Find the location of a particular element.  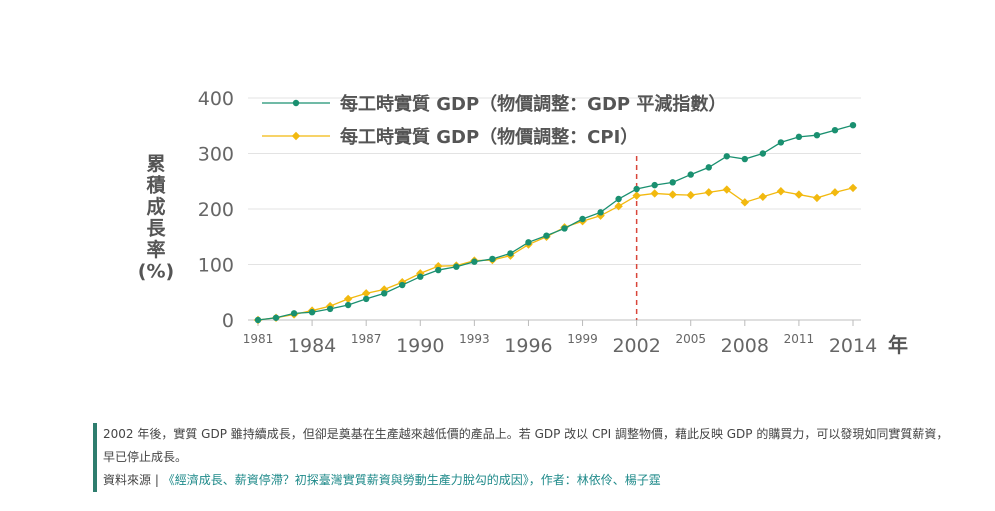

y-axis-label-char: 長 is located at coordinates (156, 229).